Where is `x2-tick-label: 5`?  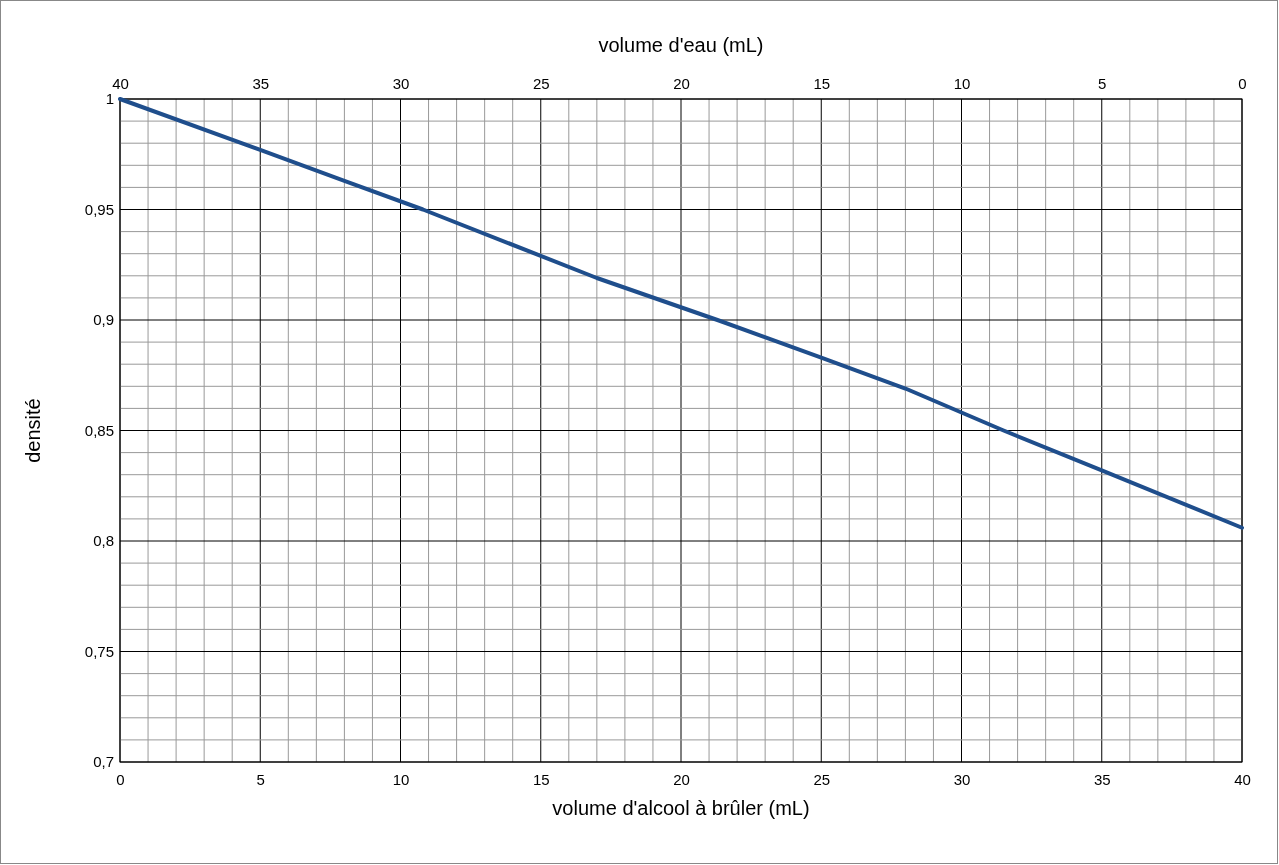 x2-tick-label: 5 is located at coordinates (1102, 83).